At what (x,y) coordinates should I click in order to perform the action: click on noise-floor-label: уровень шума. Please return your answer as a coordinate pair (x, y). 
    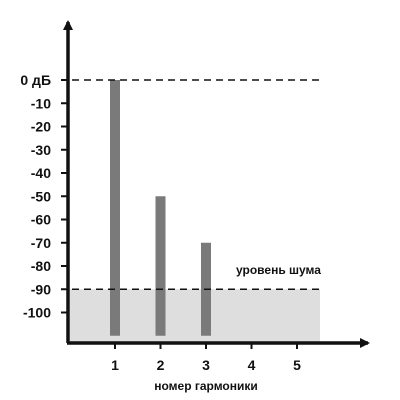
    Looking at the image, I should click on (278, 270).